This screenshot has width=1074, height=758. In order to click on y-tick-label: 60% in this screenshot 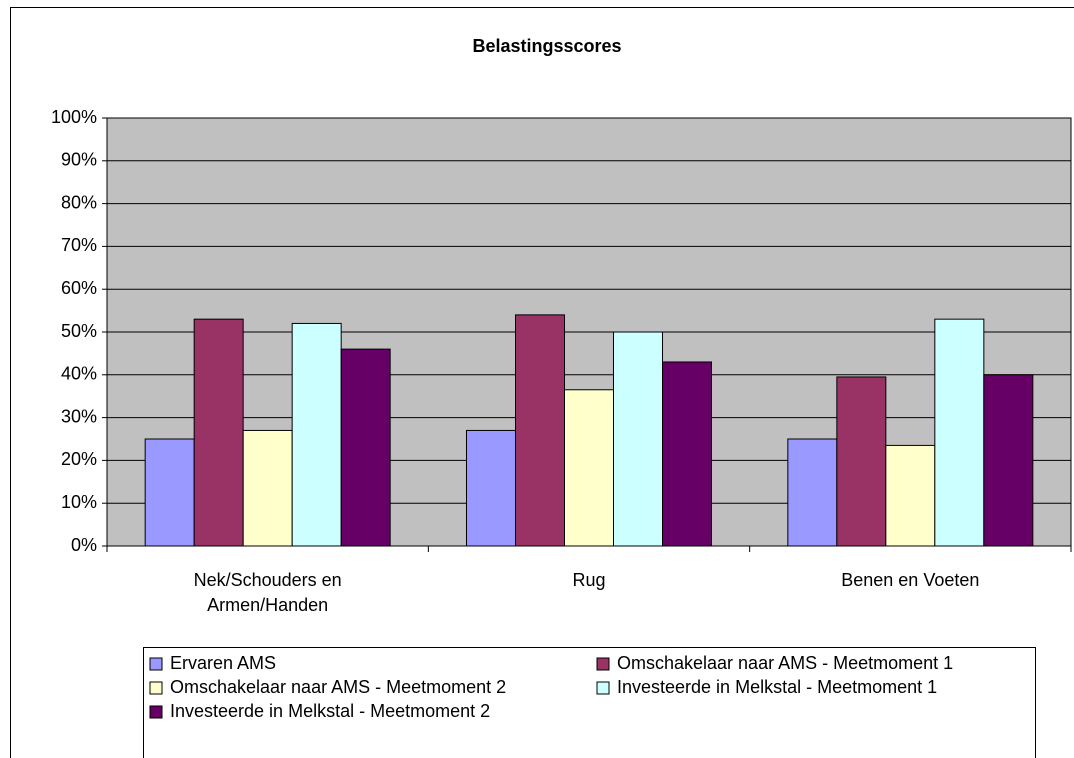, I will do `click(79, 288)`.